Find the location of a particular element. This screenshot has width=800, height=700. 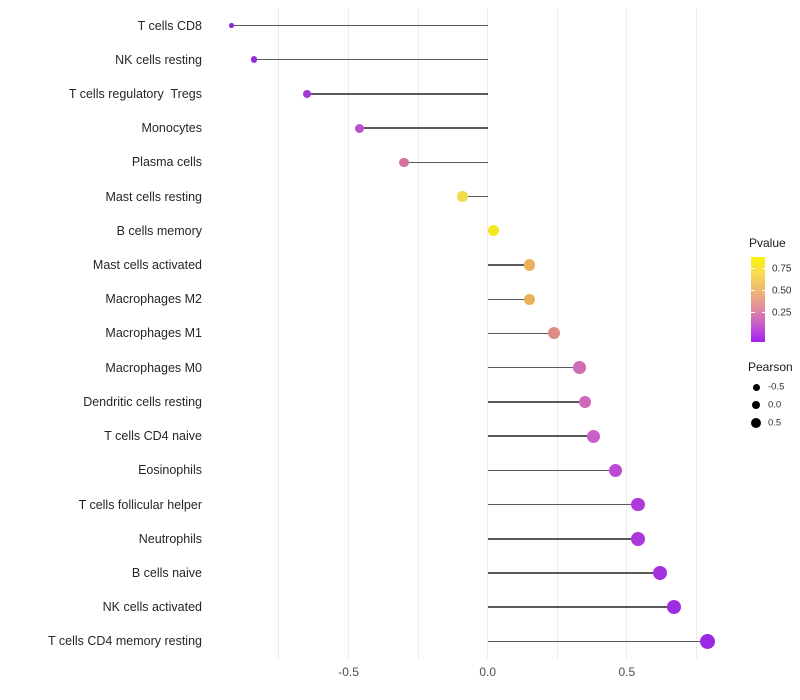

gridline-x--0.25 is located at coordinates (418, 333).